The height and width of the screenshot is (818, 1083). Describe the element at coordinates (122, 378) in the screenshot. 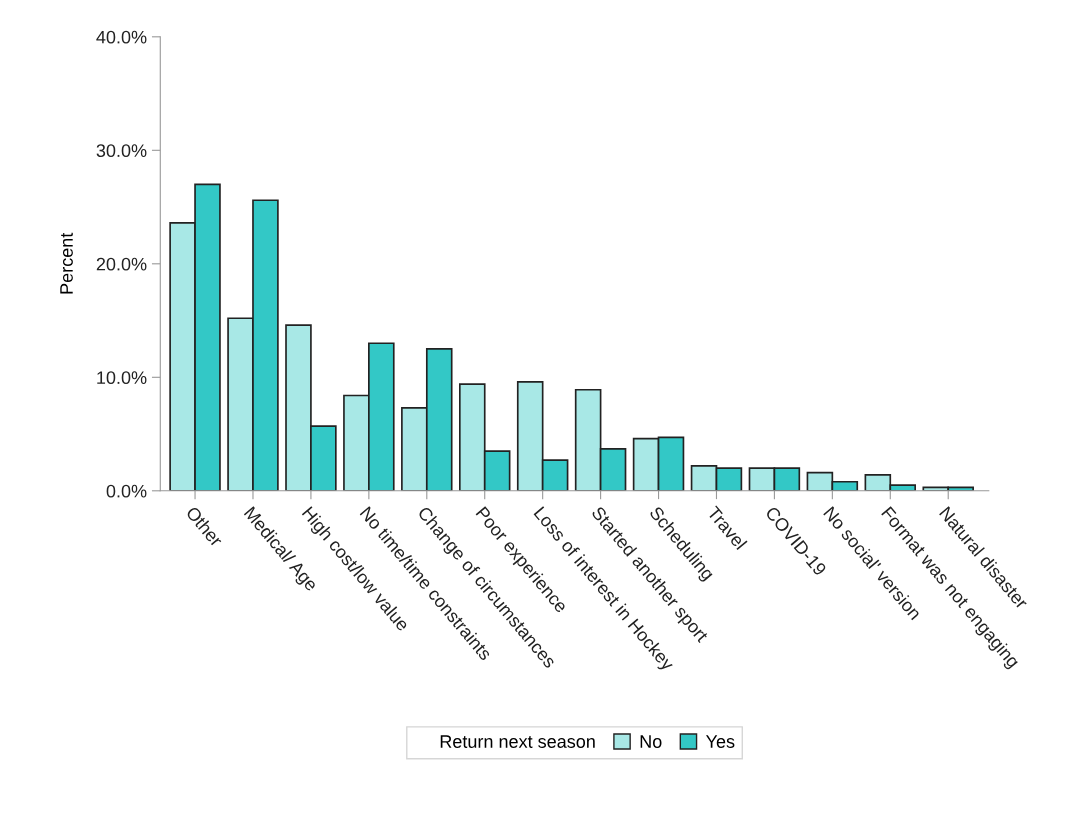

I see `y-tick-label: 10.0%` at that location.